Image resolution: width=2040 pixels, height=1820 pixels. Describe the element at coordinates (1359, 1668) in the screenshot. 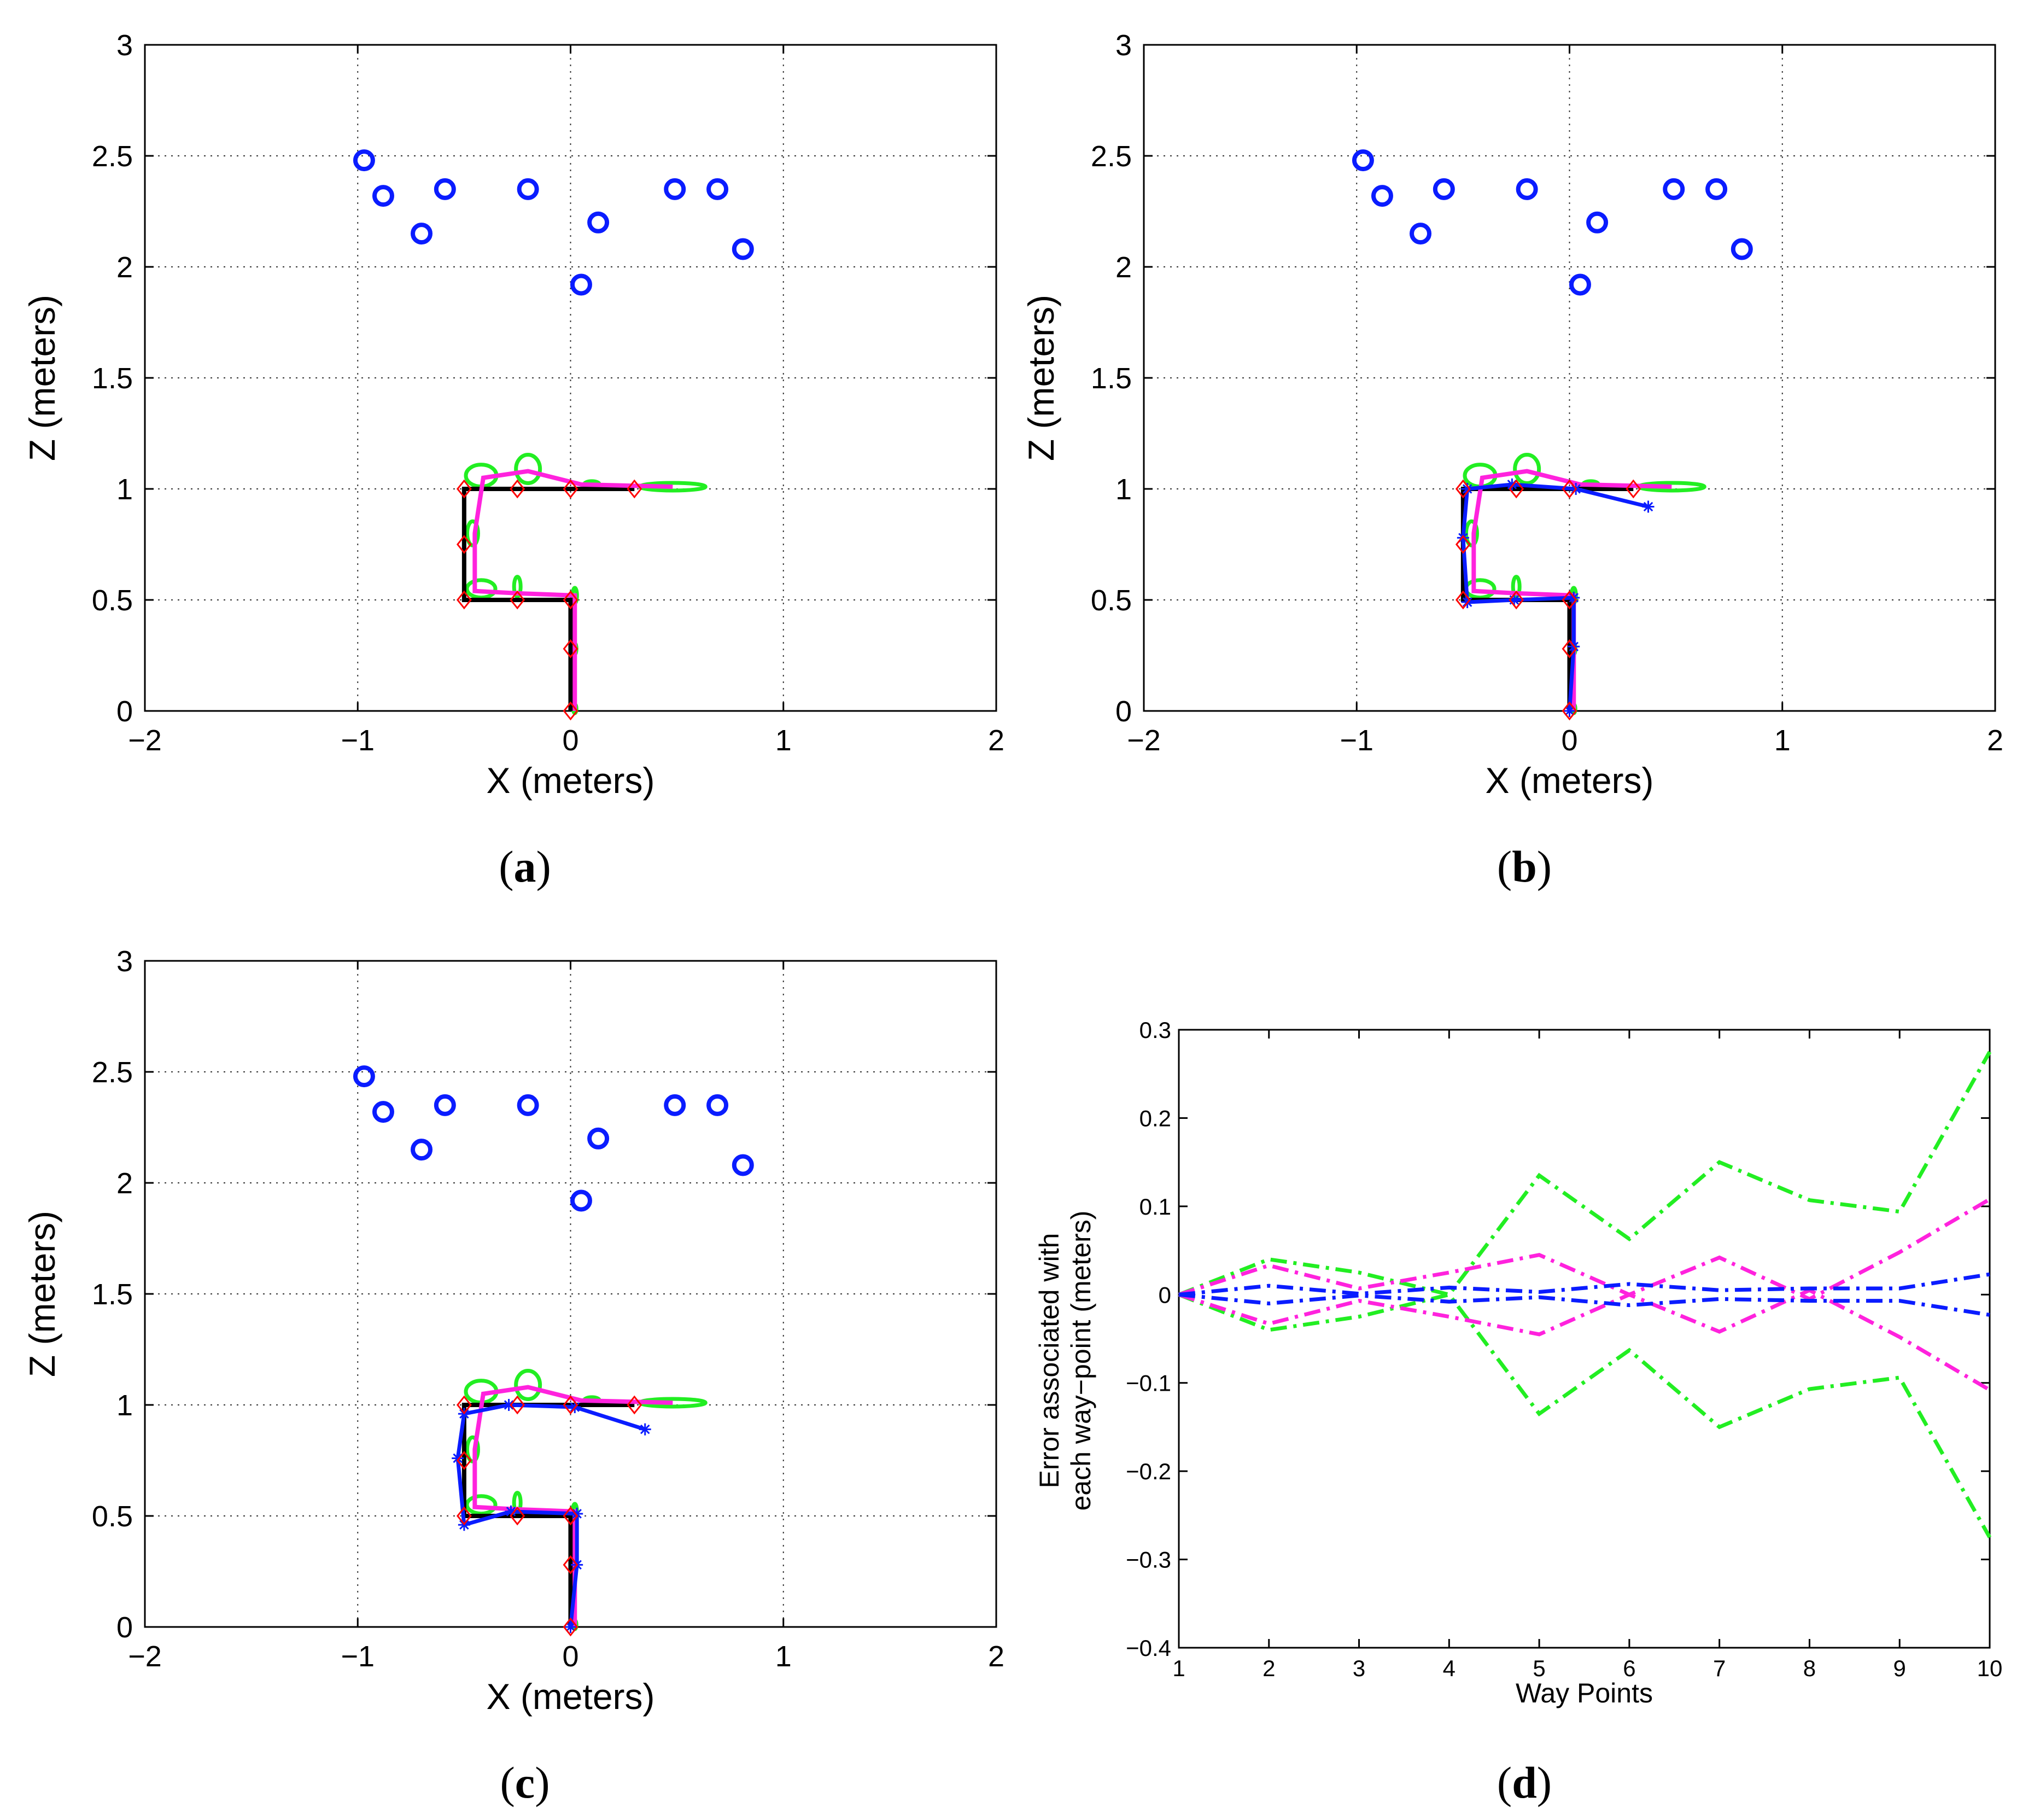

I see `x-tick-label: 3` at that location.